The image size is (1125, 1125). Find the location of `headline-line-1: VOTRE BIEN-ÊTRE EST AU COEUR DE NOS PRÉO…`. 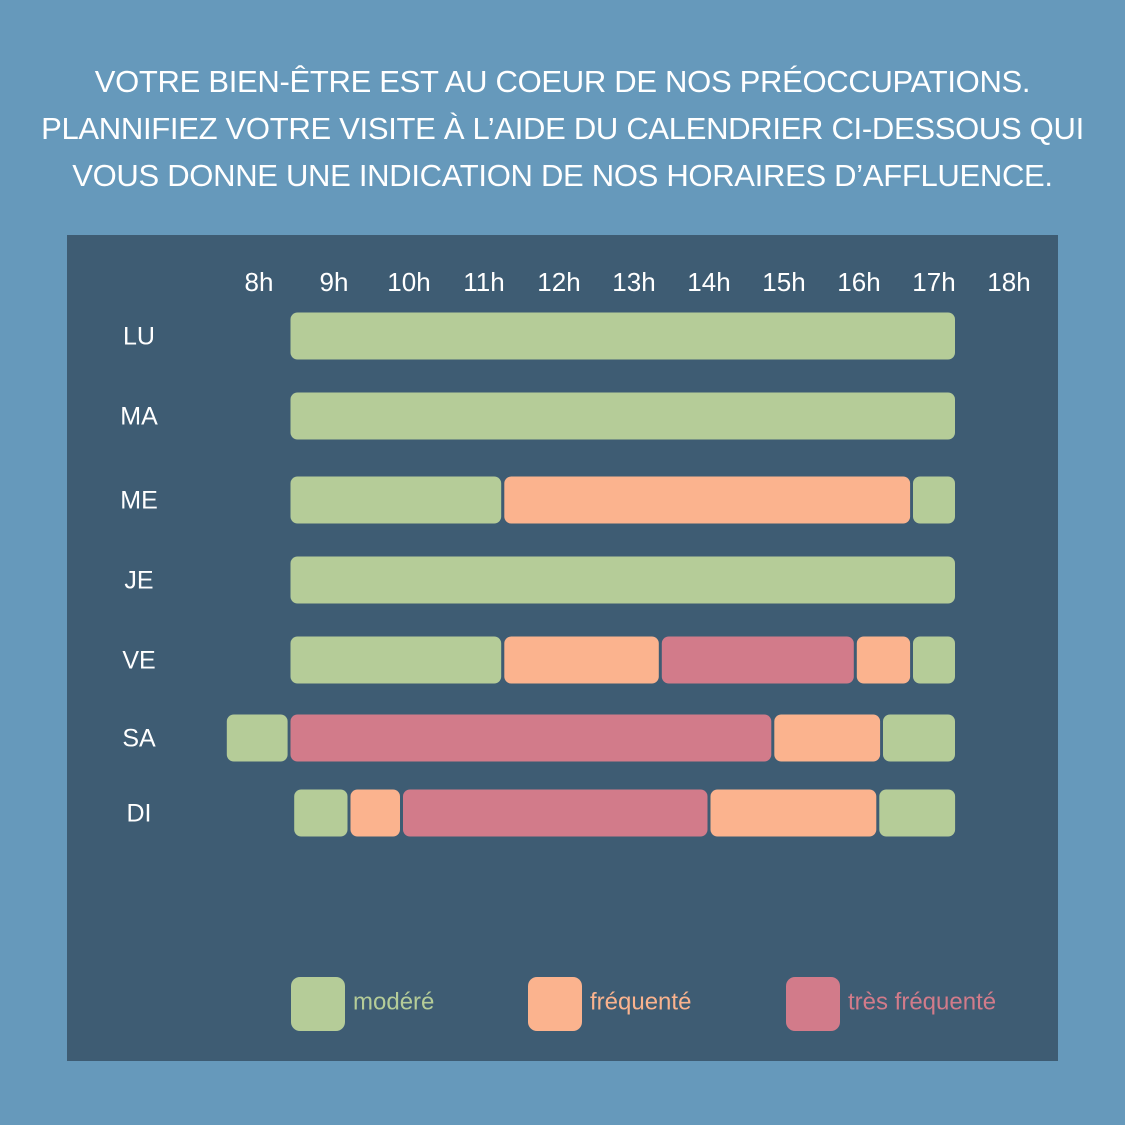

headline-line-1: VOTRE BIEN-ÊTRE EST AU COEUR DE NOS PRÉO… is located at coordinates (562, 81).